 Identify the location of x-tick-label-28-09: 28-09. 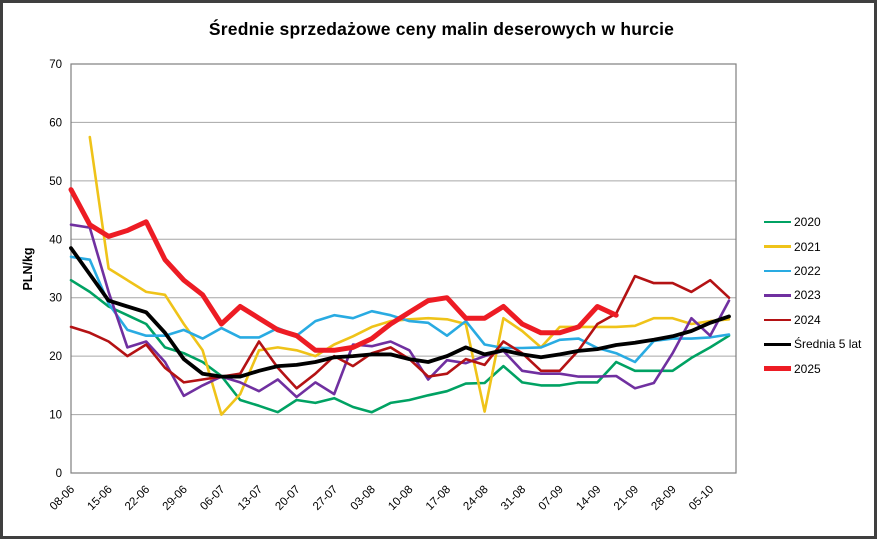
(663, 498).